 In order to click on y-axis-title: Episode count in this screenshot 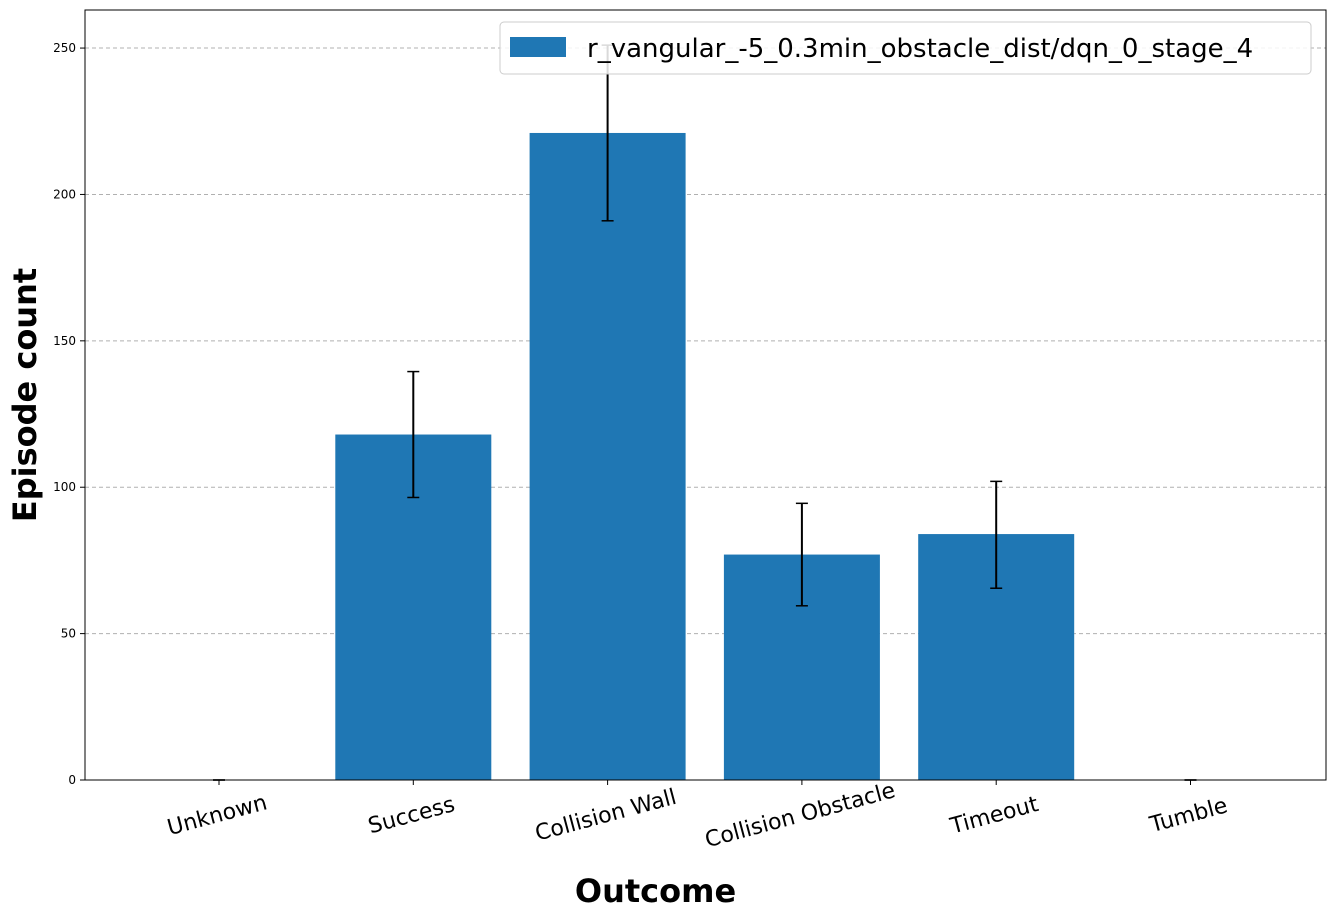, I will do `click(25, 395)`.